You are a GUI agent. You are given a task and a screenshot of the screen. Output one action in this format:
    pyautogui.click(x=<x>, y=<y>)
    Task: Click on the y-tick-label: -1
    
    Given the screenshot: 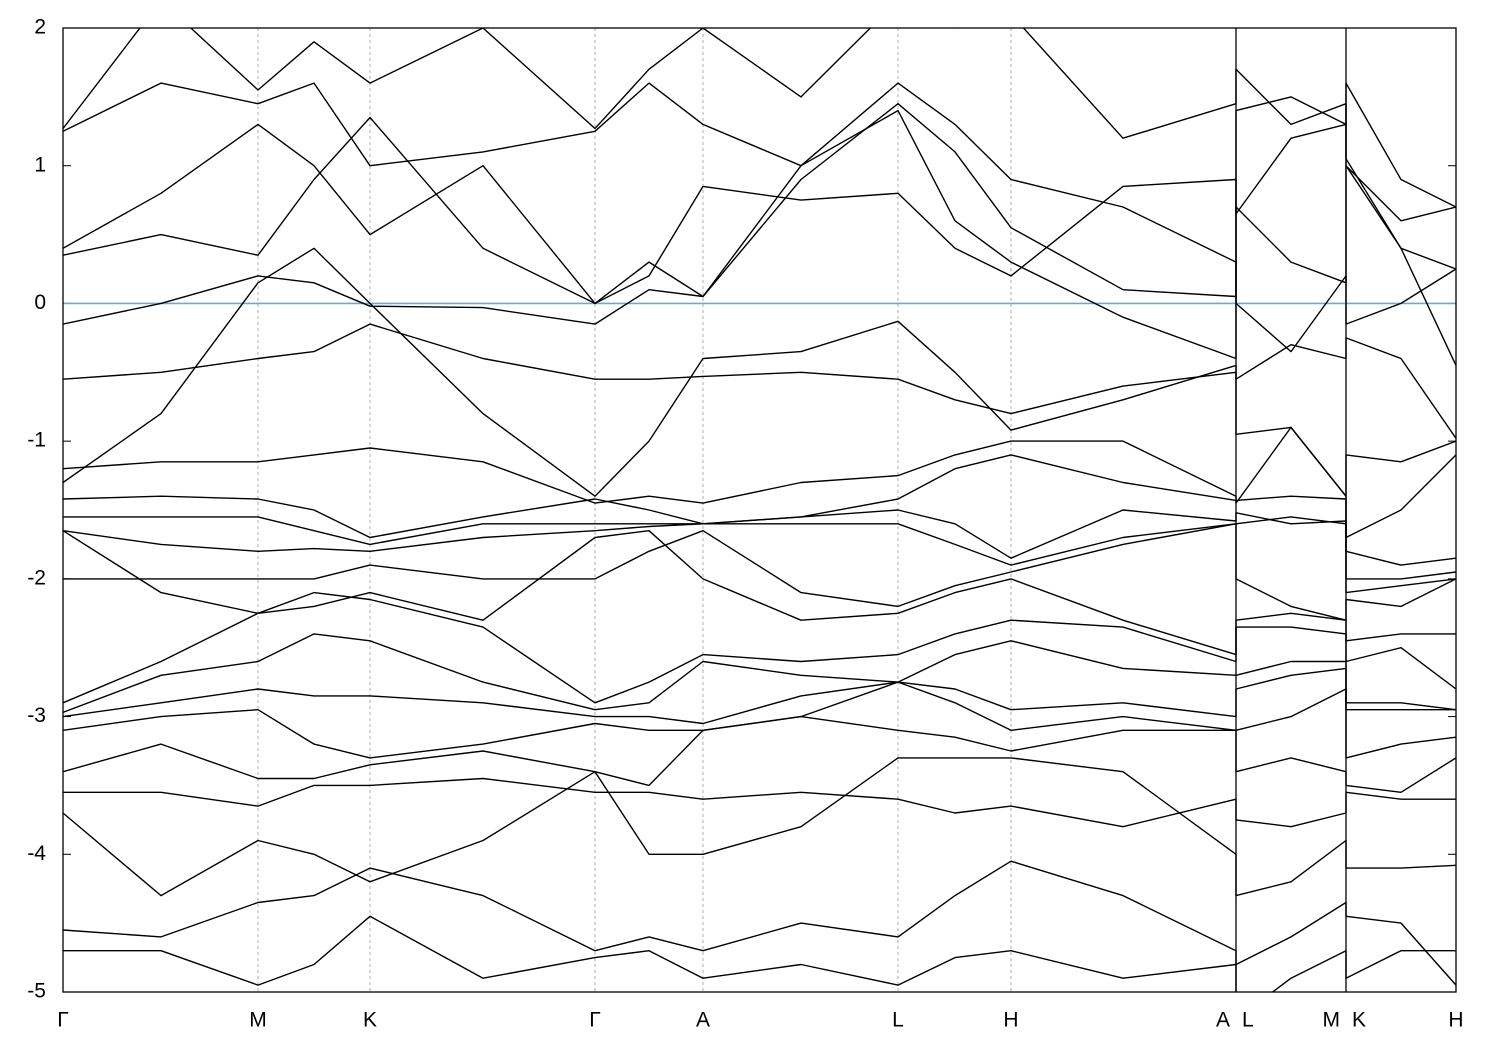 What is the action you would take?
    pyautogui.click(x=36, y=440)
    